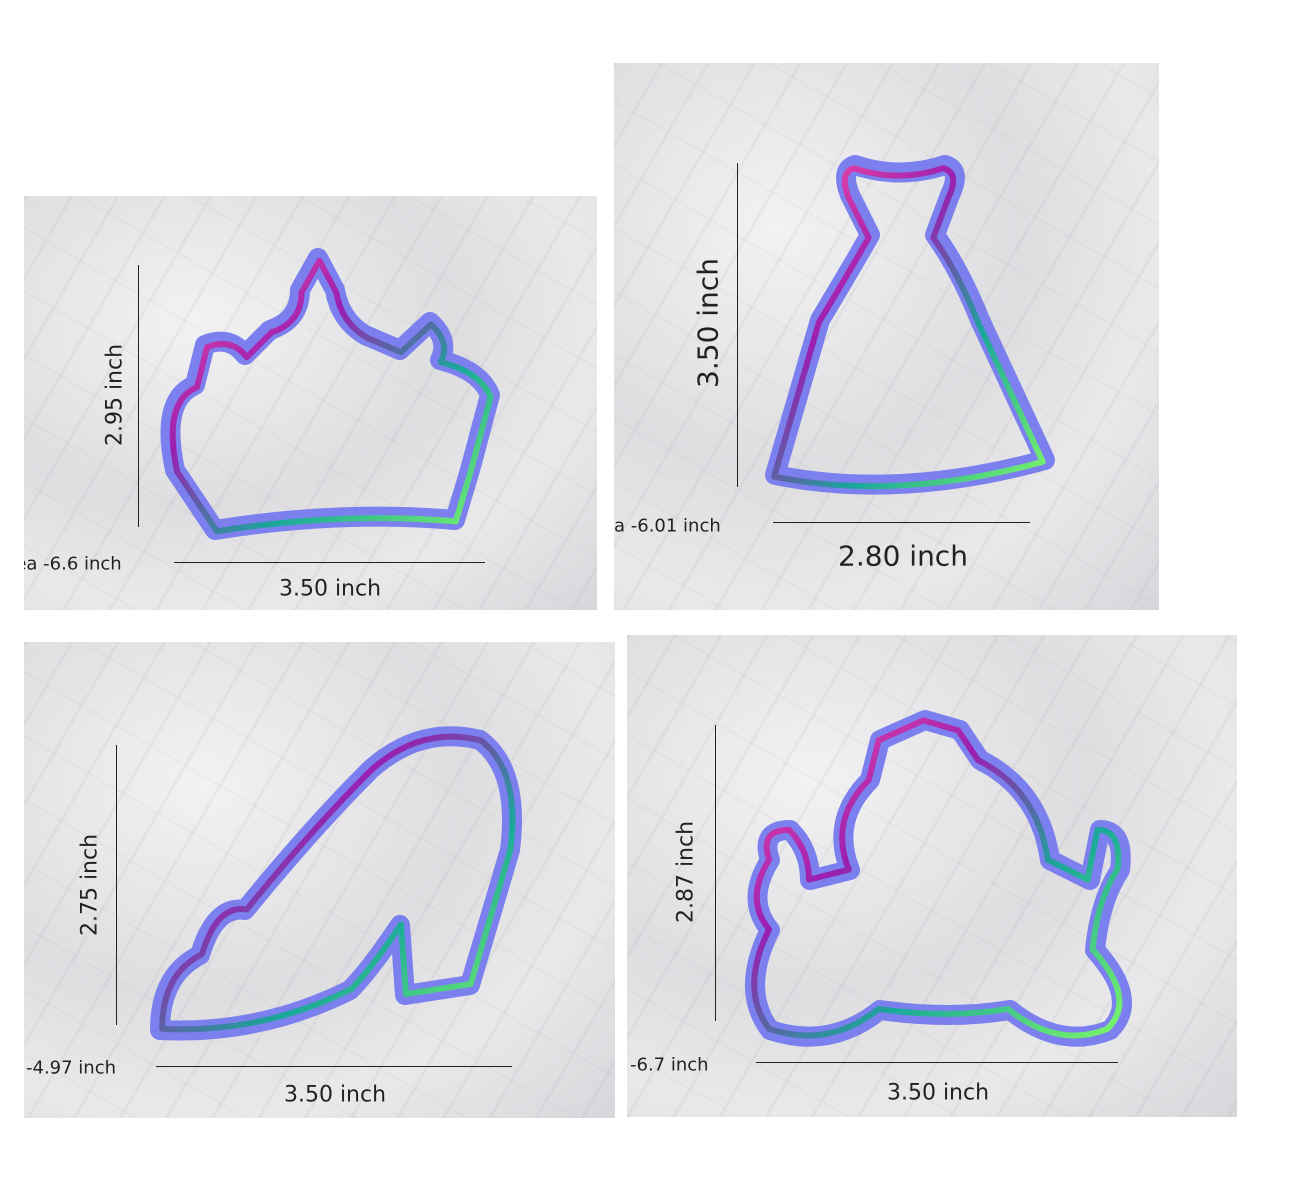  I want to click on height-label: 2.87 inch, so click(686, 872).